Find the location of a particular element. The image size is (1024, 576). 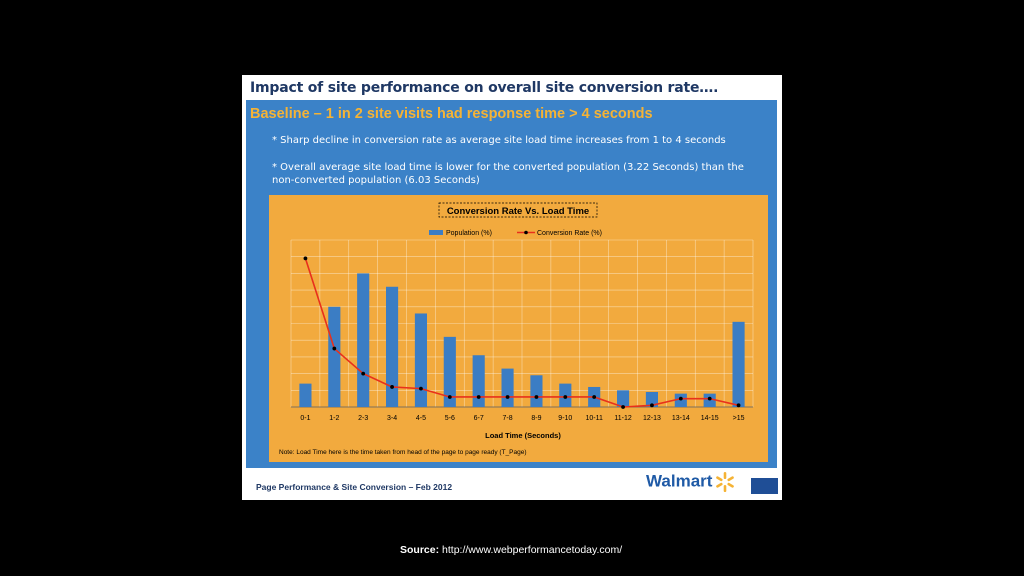

logo-text: Walmart is located at coordinates (679, 481).